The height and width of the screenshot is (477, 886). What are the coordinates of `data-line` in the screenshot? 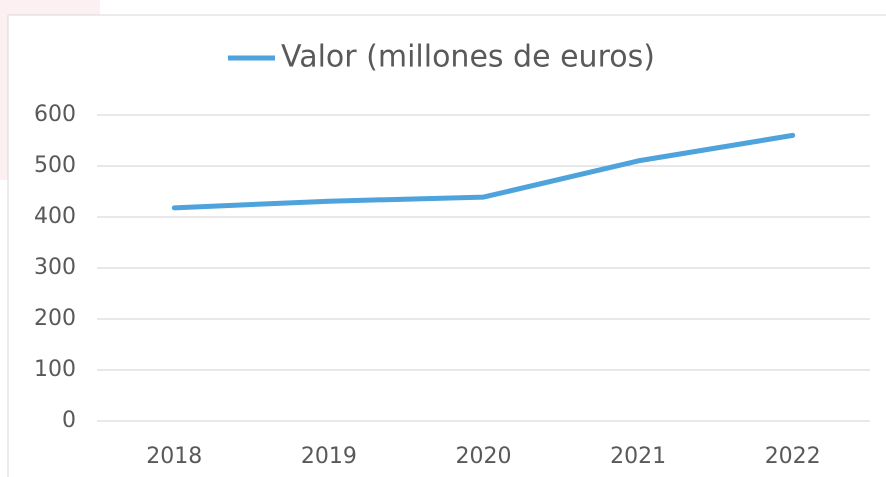 It's located at (483, 171).